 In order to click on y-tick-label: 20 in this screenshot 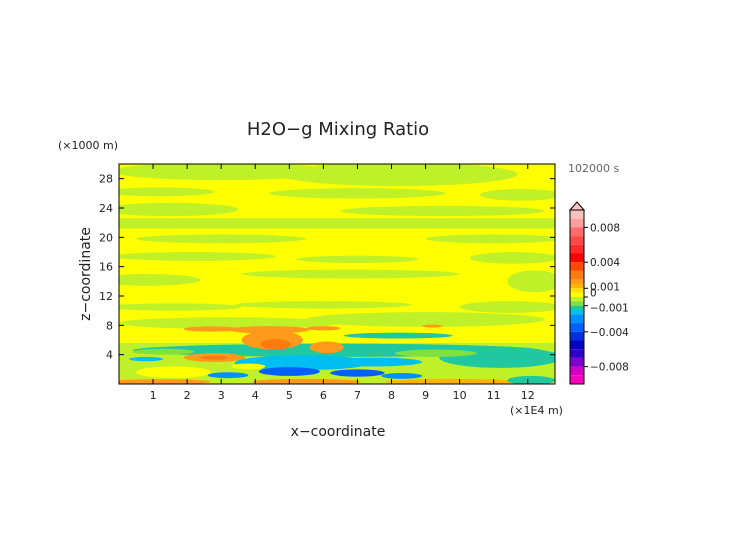, I will do `click(106, 237)`.